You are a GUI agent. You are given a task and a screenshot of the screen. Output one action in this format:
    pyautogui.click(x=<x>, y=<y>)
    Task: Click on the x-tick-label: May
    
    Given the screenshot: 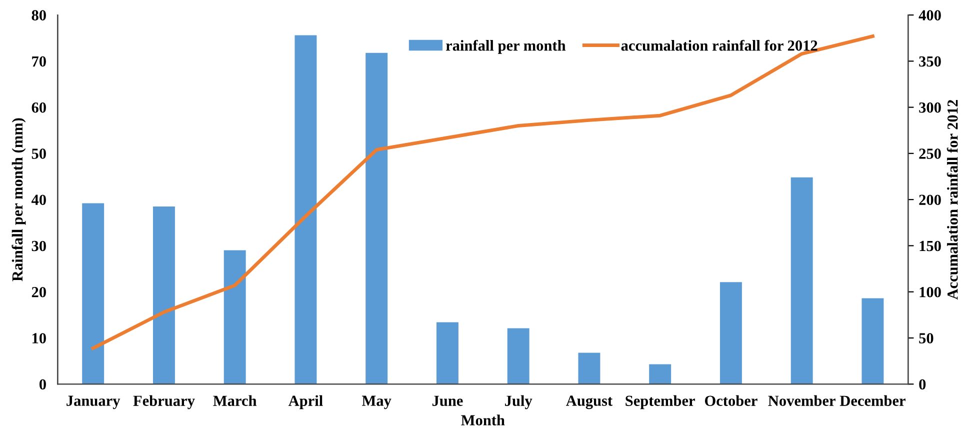 What is the action you would take?
    pyautogui.click(x=377, y=403)
    